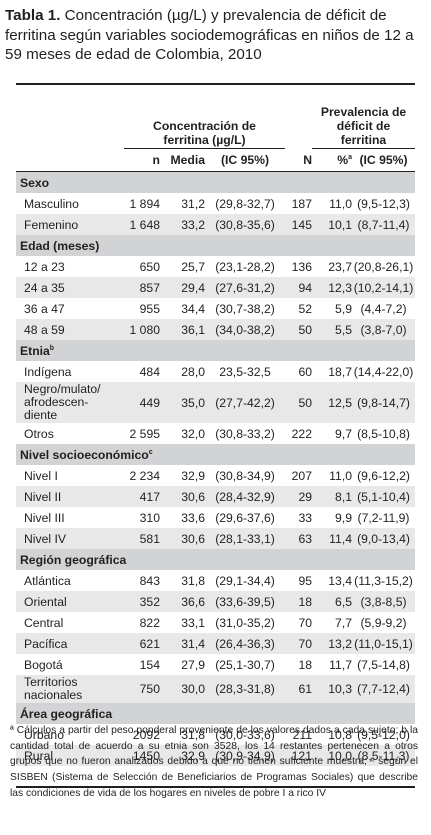  I want to click on section-title: Nivel socioeconómico, so click(84, 454).